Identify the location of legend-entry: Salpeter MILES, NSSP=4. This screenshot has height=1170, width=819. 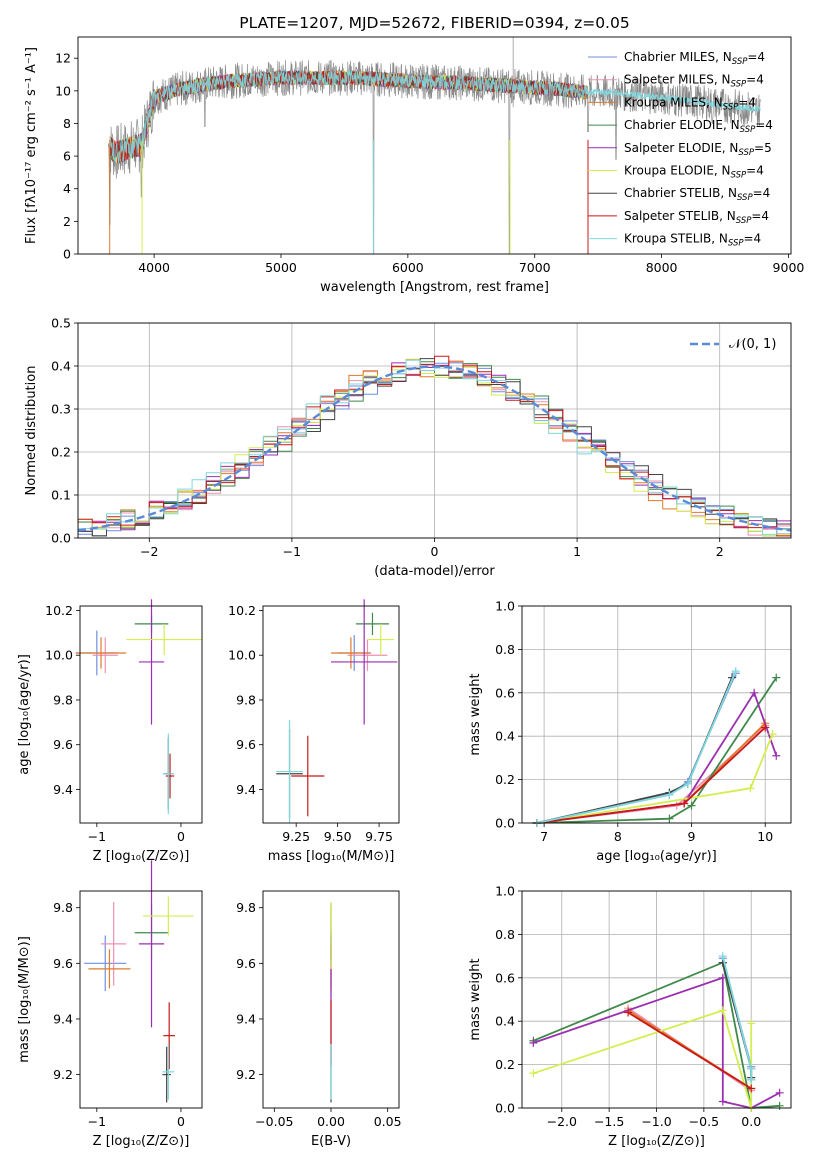
(694, 81).